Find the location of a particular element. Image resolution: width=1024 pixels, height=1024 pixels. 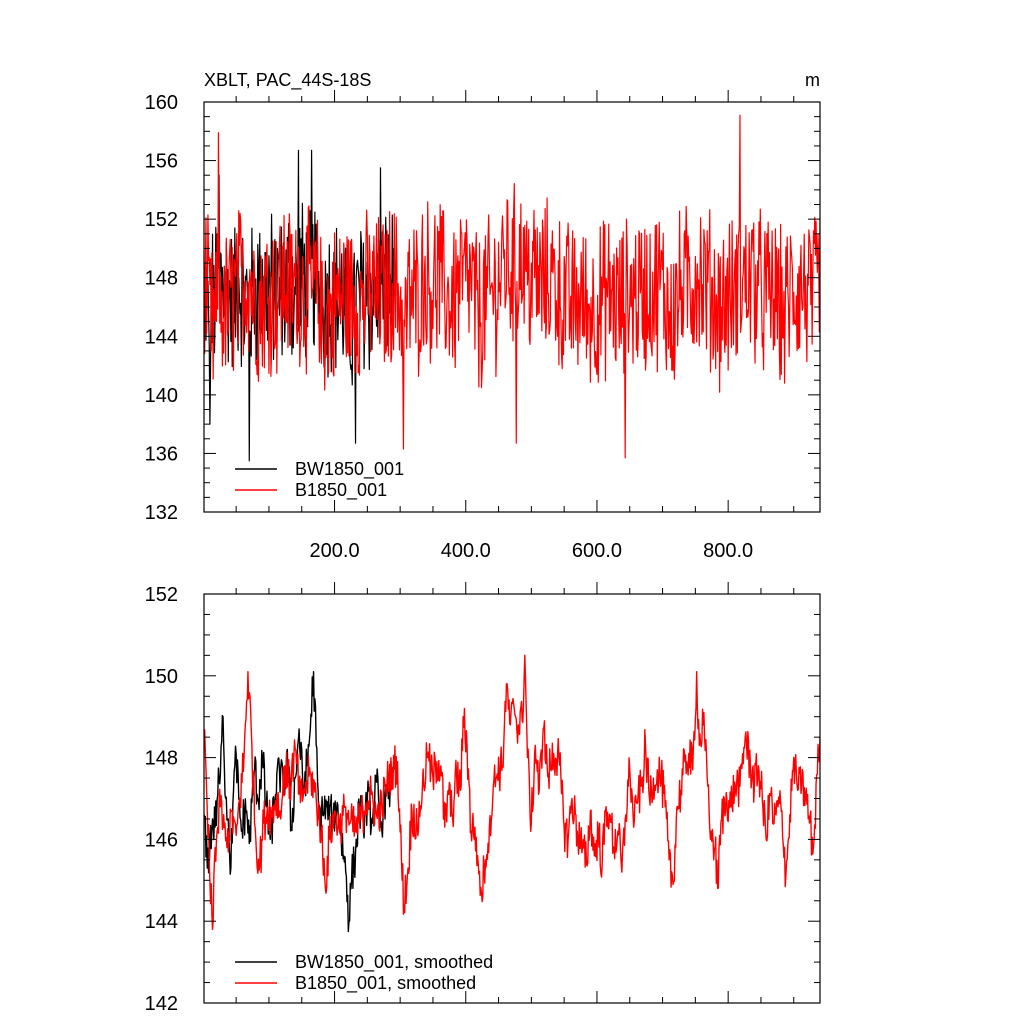

y-tick-label: 136 is located at coordinates (161, 454).